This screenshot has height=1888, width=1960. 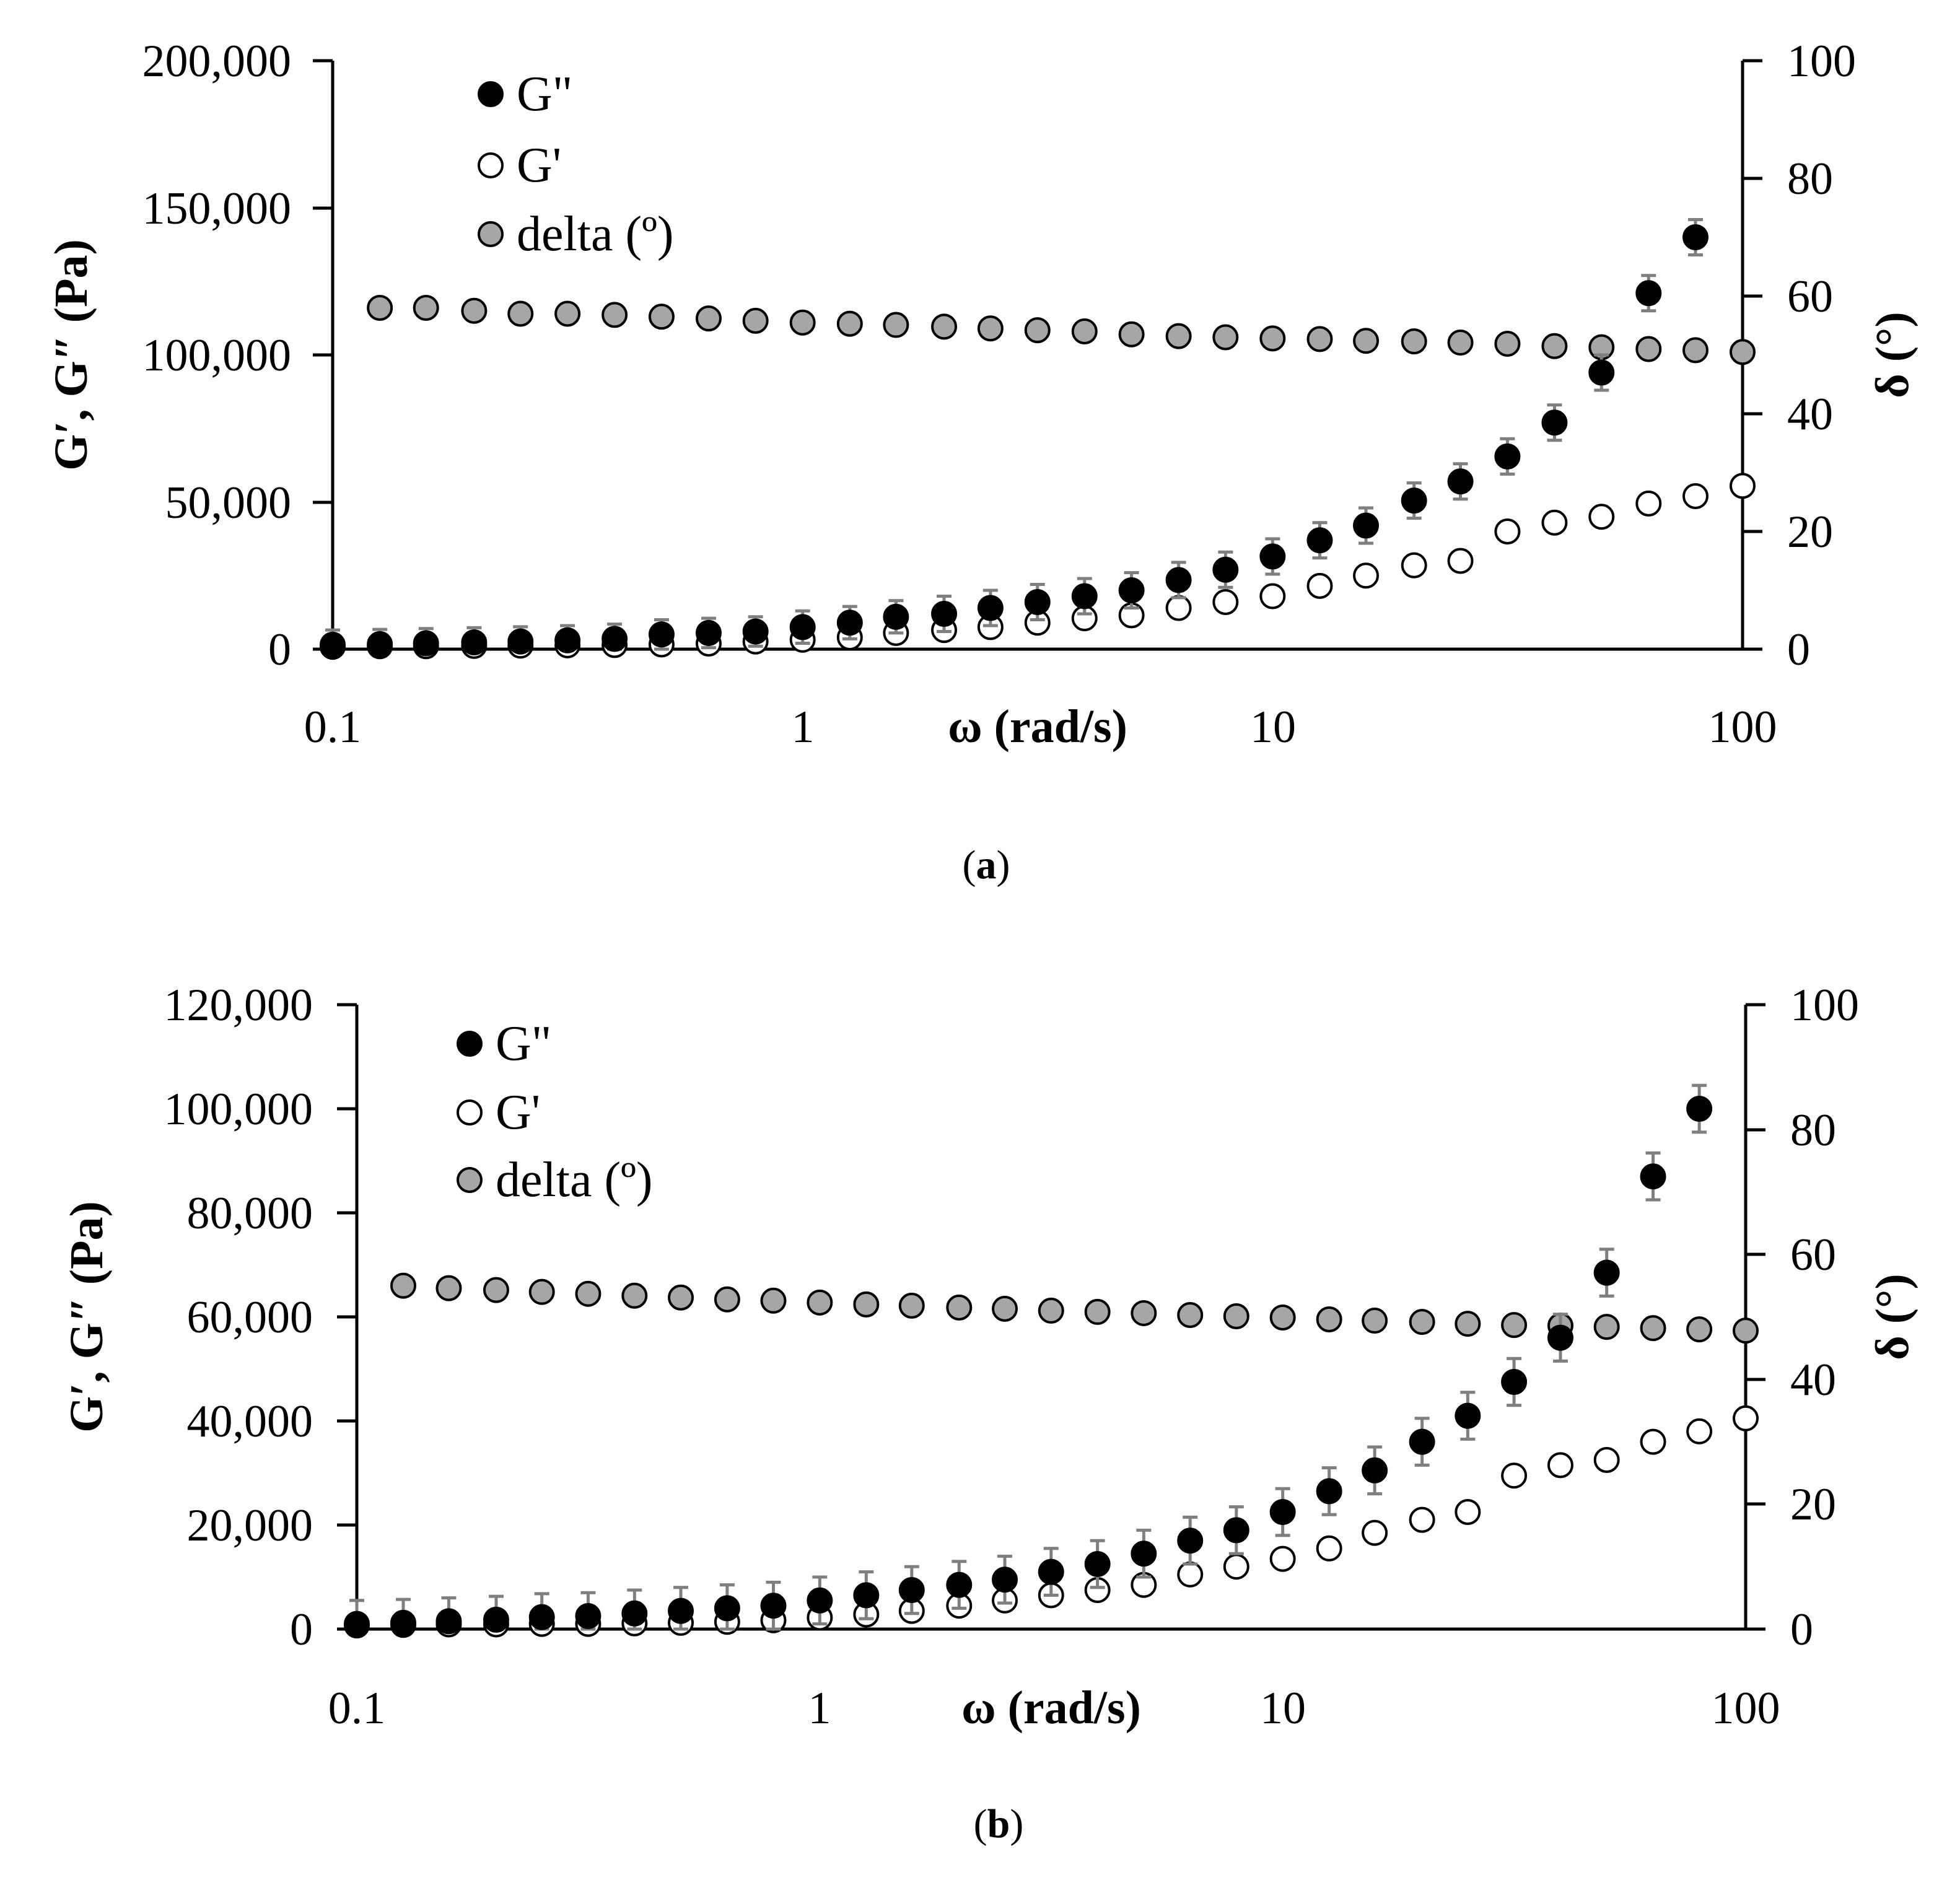 What do you see at coordinates (217, 208) in the screenshot?
I see `y-tick-label: 150,000` at bounding box center [217, 208].